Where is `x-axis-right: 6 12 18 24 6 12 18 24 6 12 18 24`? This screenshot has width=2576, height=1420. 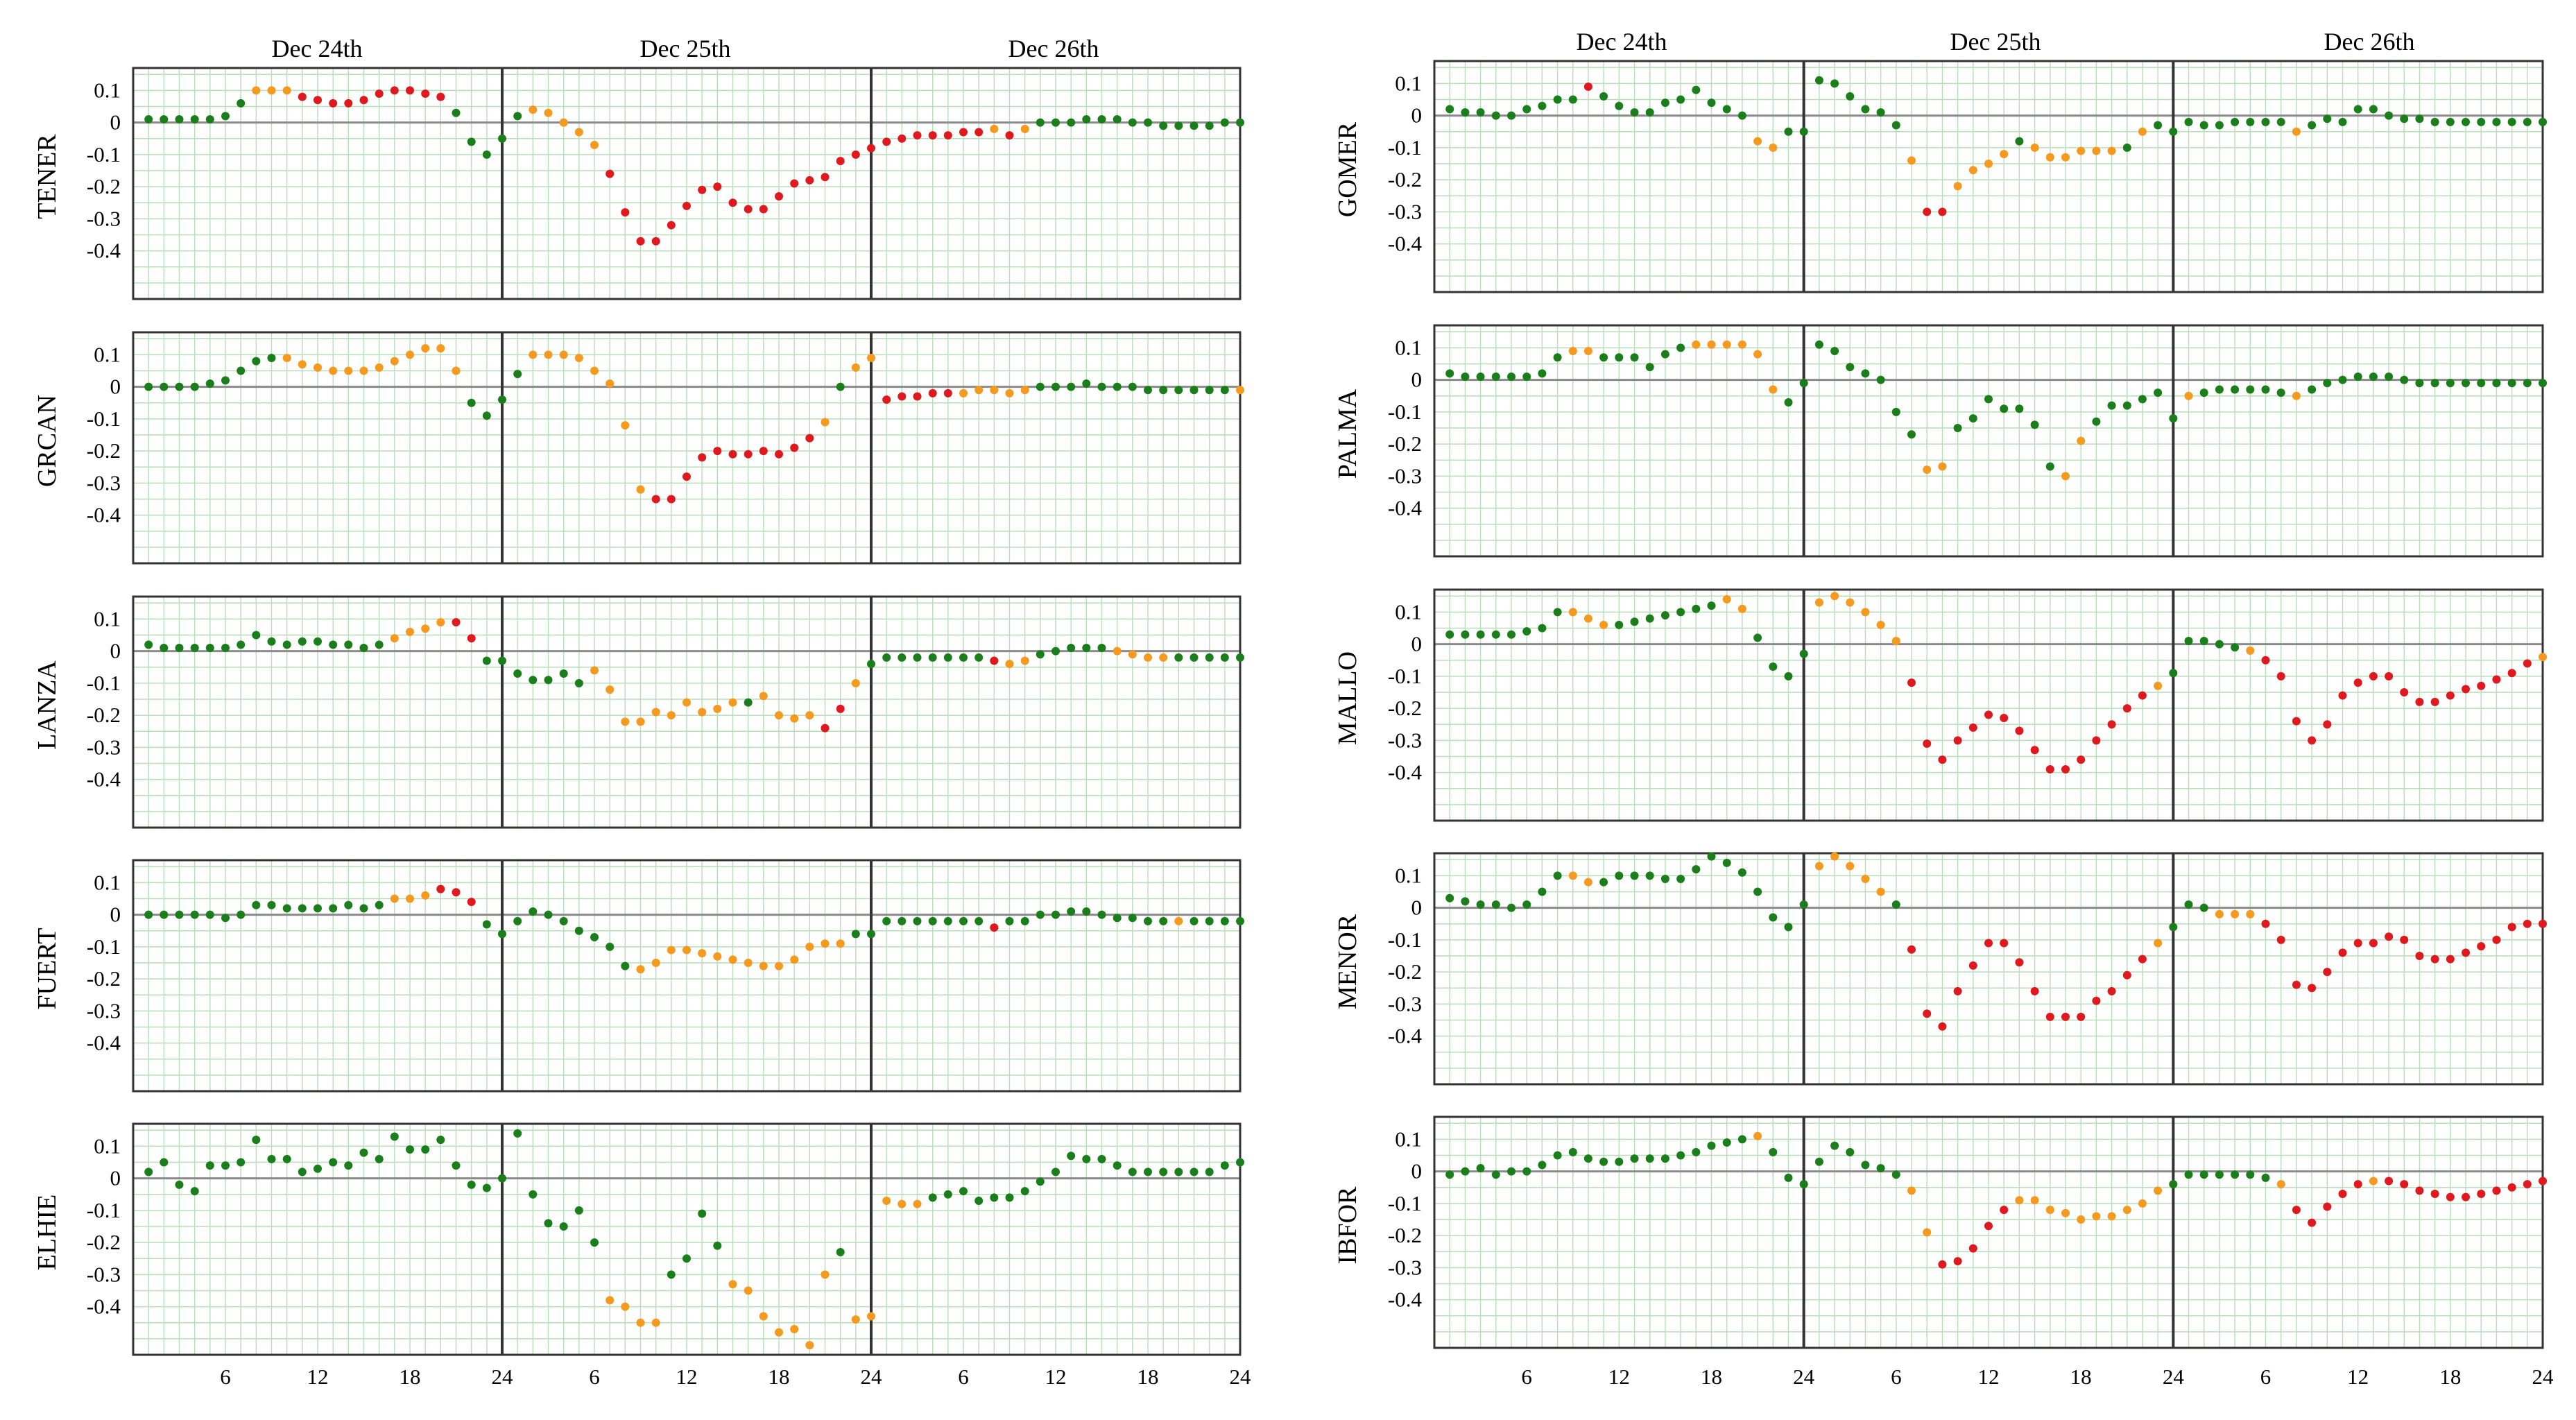
x-axis-right: 6 12 18 24 6 12 18 24 6 12 18 24 is located at coordinates (2037, 1377).